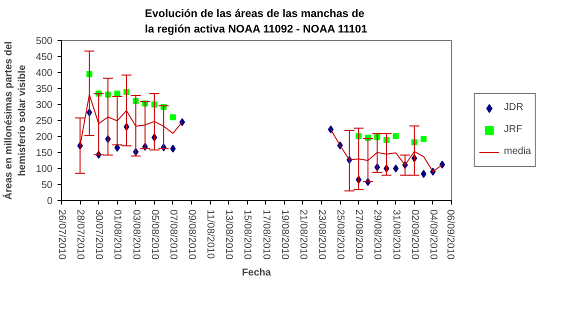  What do you see at coordinates (98, 235) in the screenshot?
I see `x-tick-label: 30/07/2010` at bounding box center [98, 235].